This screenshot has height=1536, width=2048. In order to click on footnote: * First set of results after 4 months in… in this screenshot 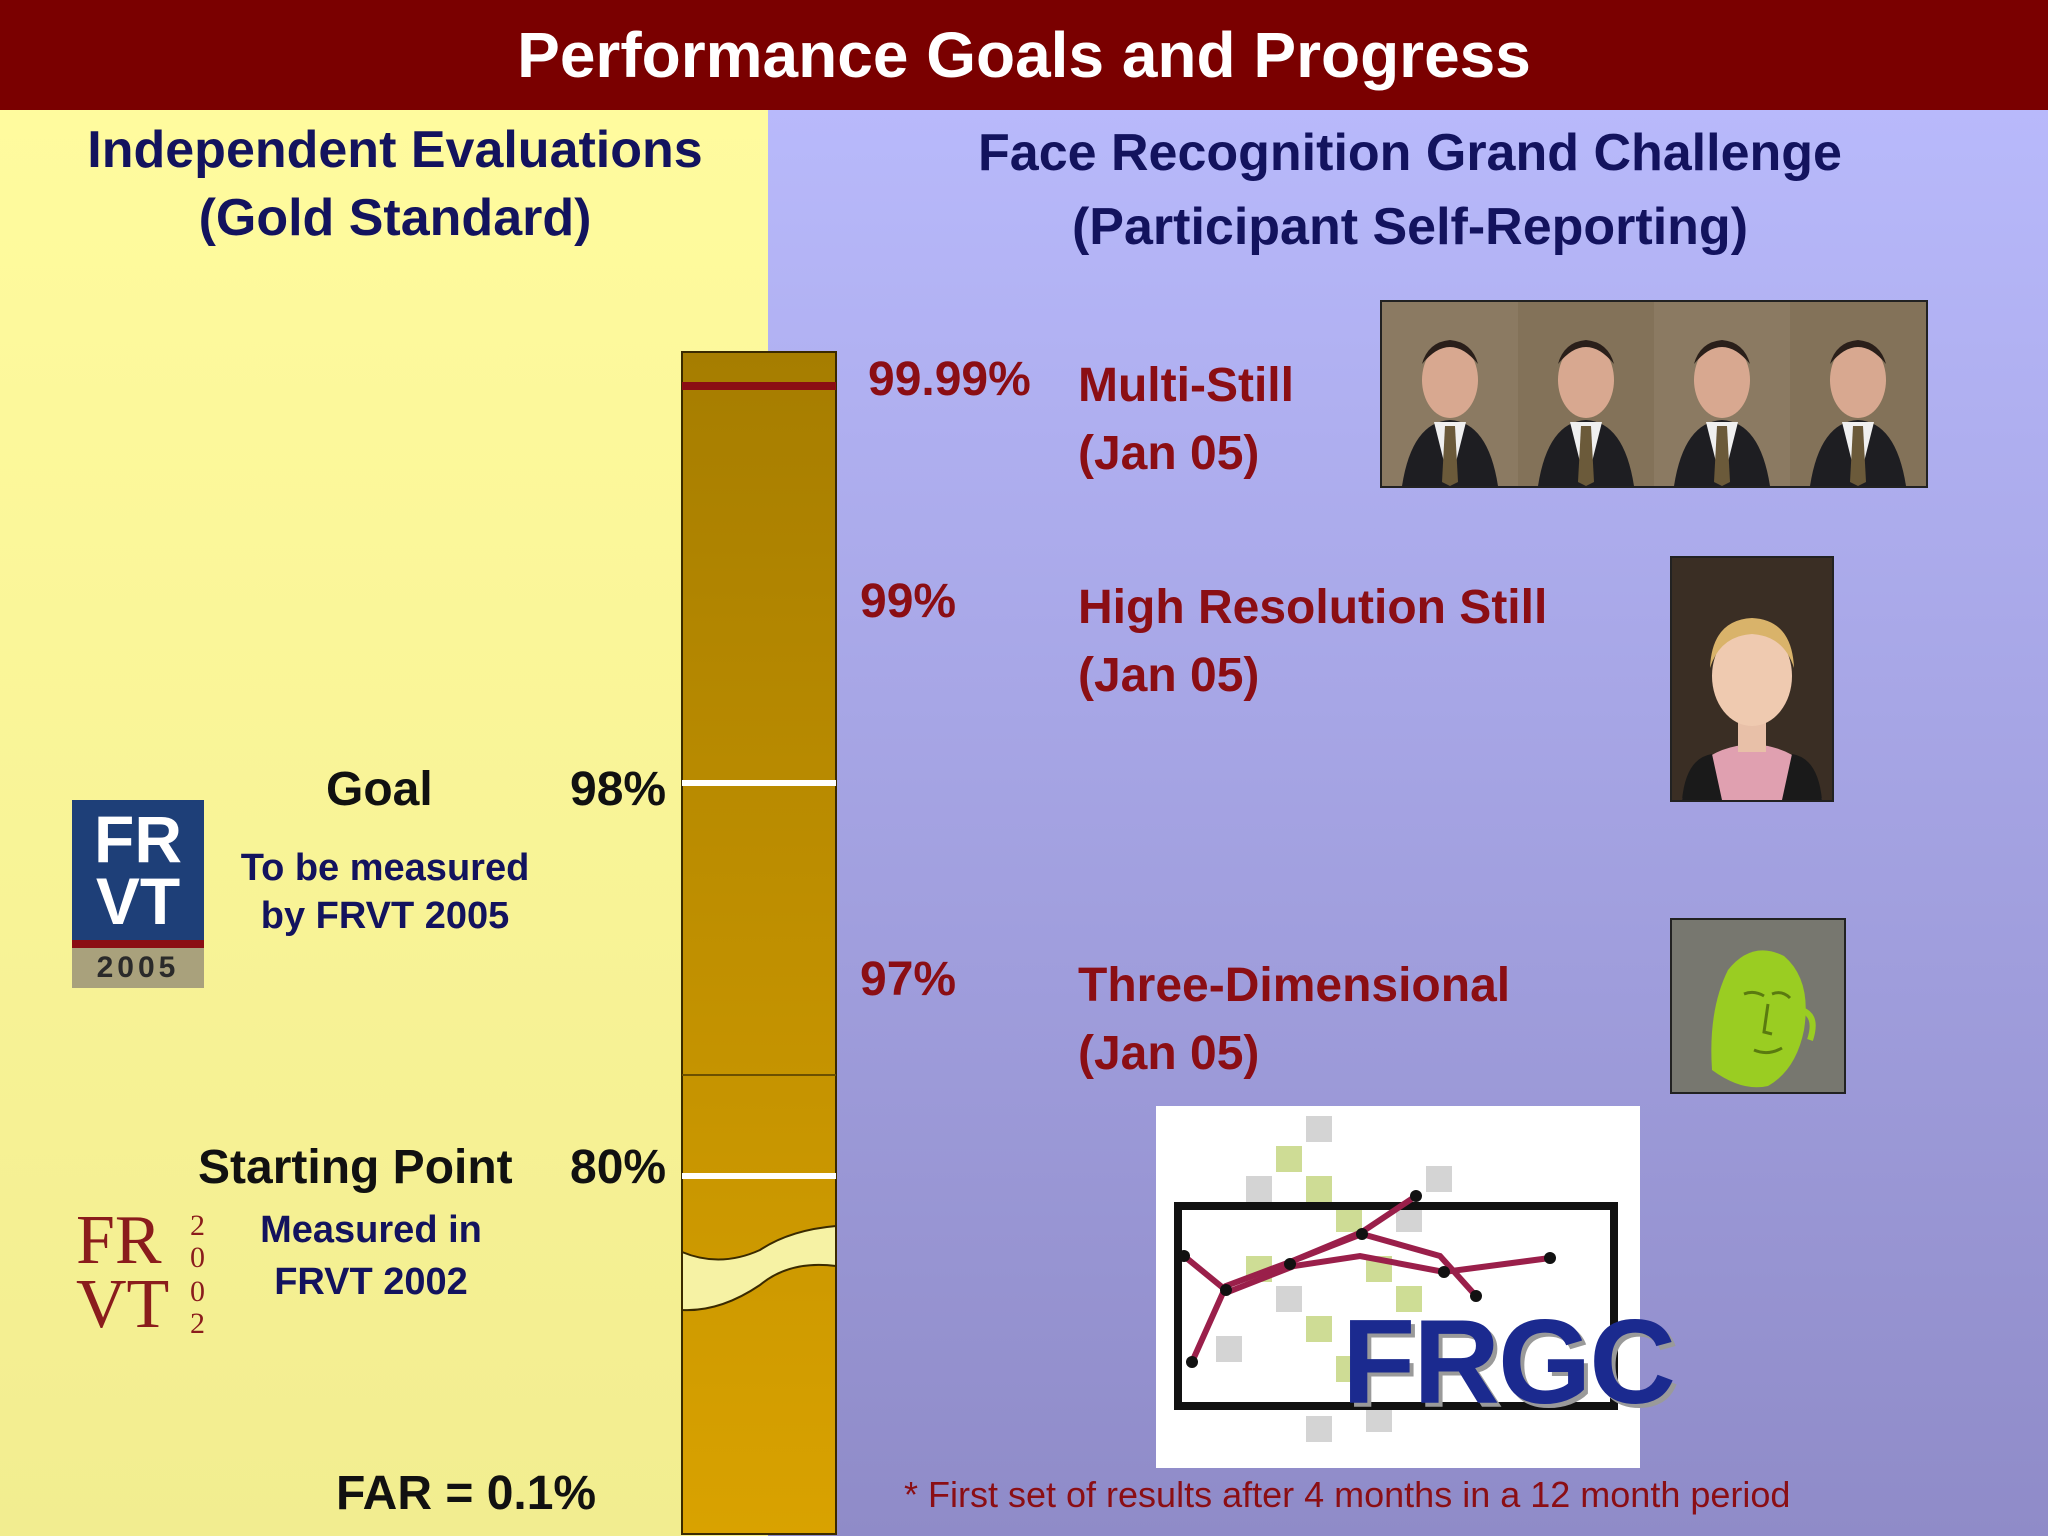, I will do `click(1347, 1494)`.